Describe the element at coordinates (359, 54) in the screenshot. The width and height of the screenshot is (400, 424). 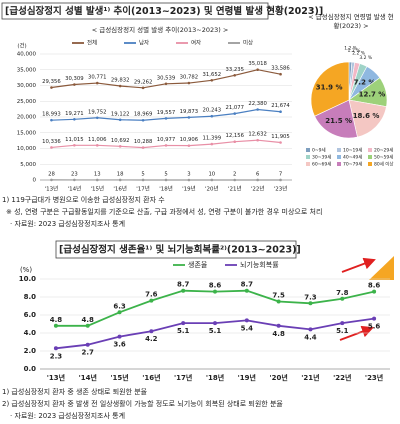
I see `data-label: 2.2 %` at that location.